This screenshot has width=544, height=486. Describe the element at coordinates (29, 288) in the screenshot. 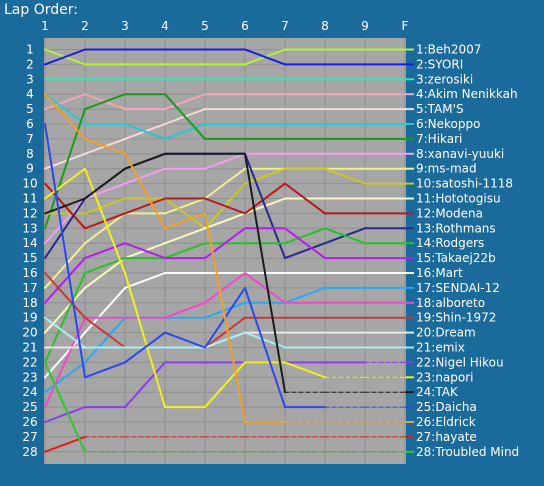

I see `y-tick-label: 17` at that location.